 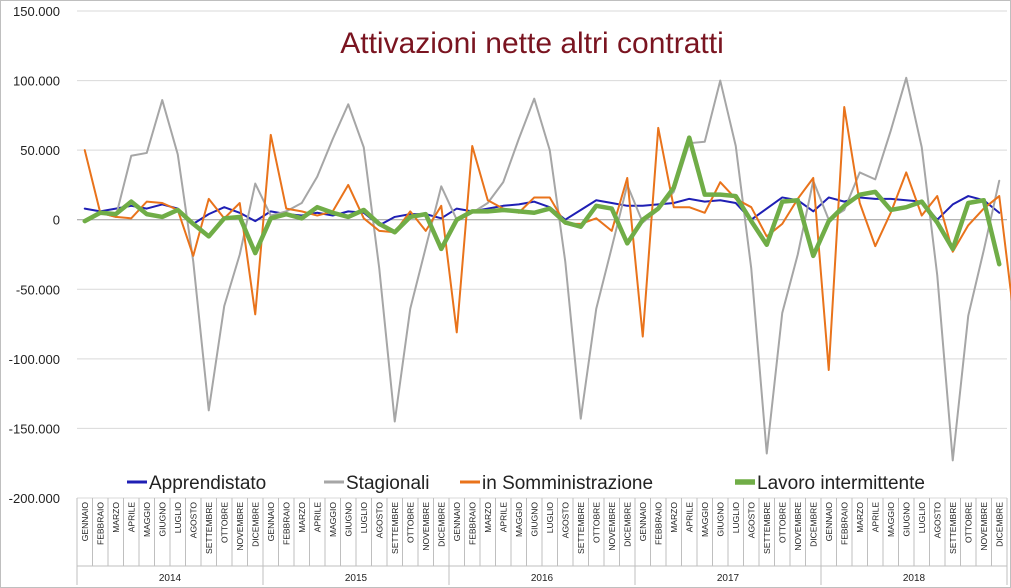 What do you see at coordinates (356, 578) in the screenshot?
I see `year-label: 2015` at bounding box center [356, 578].